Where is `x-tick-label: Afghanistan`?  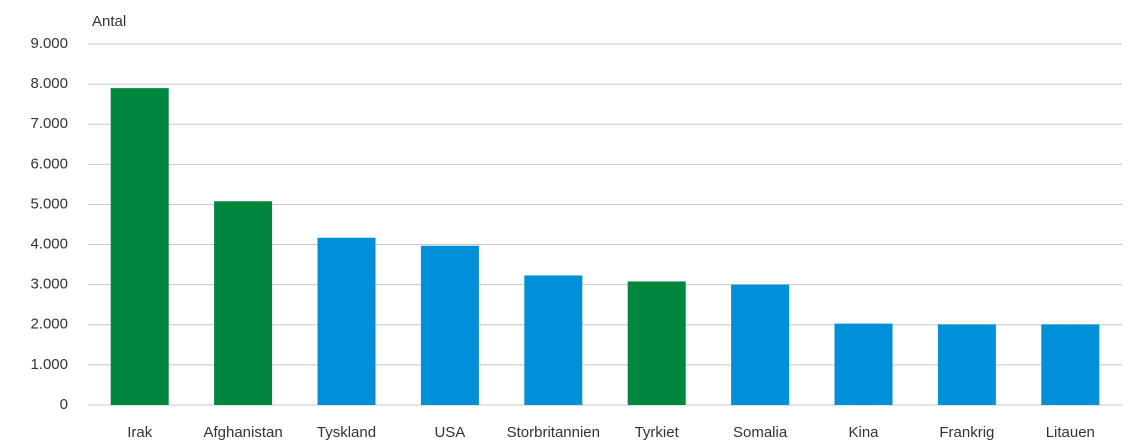 x-tick-label: Afghanistan is located at coordinates (242, 432).